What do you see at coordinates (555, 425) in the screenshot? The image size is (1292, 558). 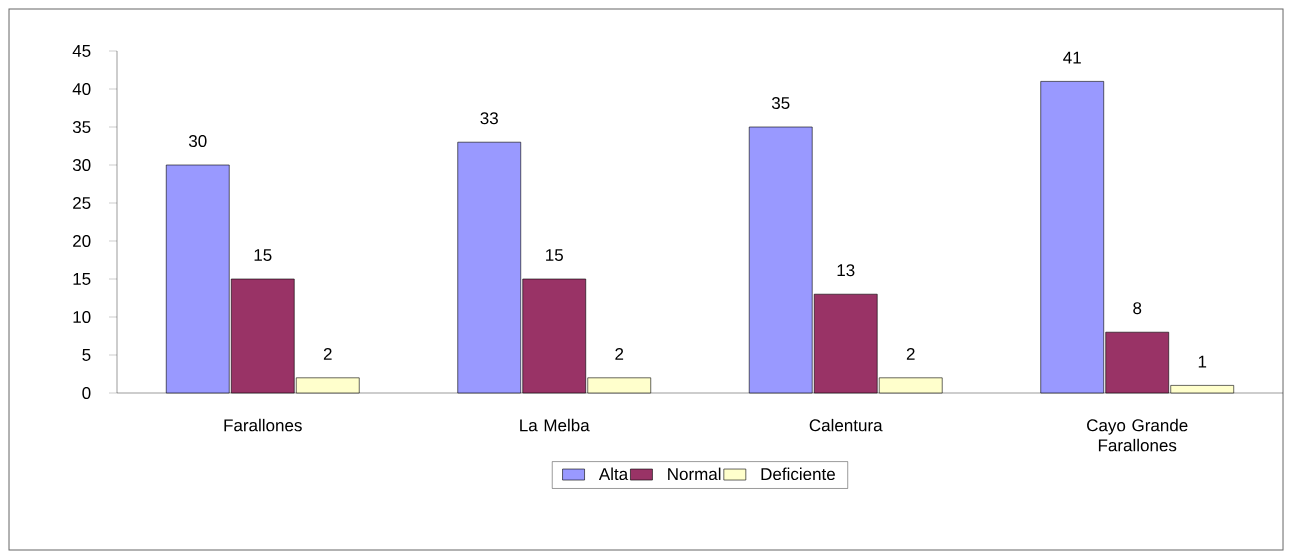 I see `x-tick-label: La Melba` at bounding box center [555, 425].